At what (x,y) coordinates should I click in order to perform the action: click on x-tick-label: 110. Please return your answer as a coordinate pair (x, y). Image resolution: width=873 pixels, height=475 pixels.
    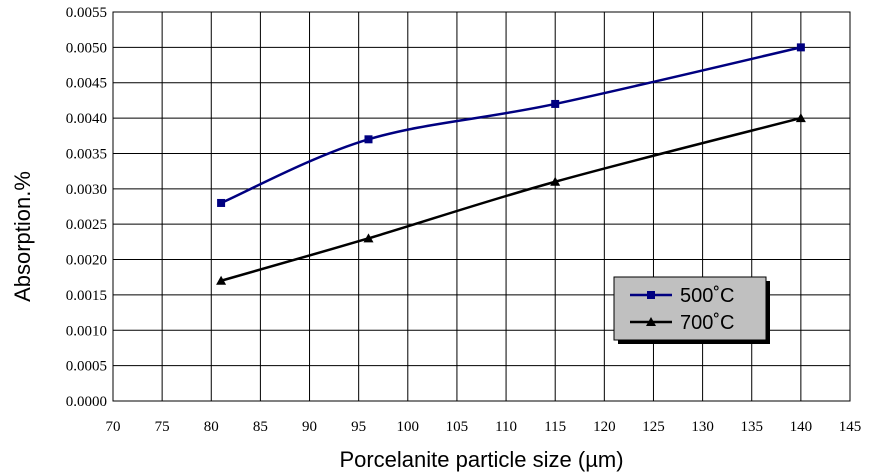
    Looking at the image, I should click on (506, 427).